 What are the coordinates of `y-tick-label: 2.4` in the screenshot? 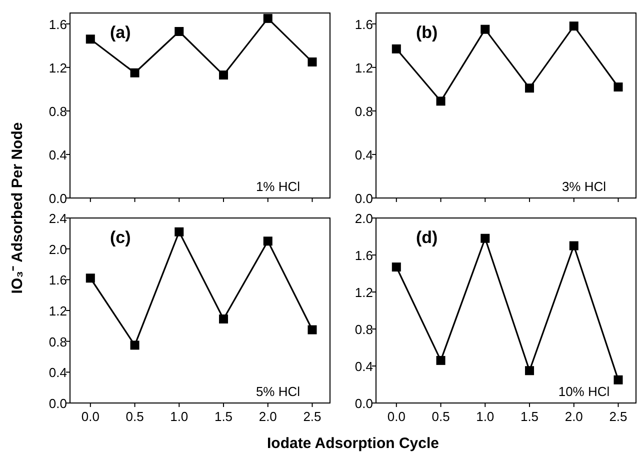 It's located at (57, 218).